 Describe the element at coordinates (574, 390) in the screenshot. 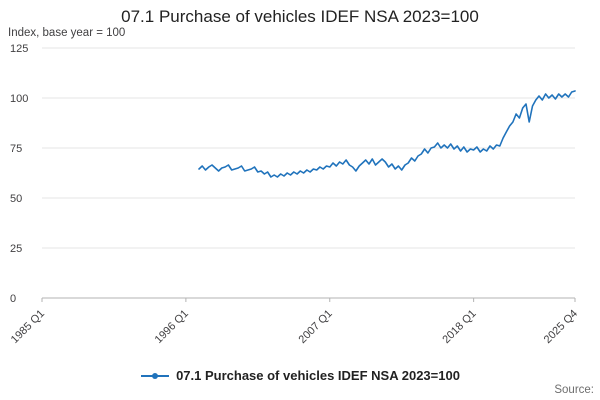

I see `source-label: Source:` at that location.